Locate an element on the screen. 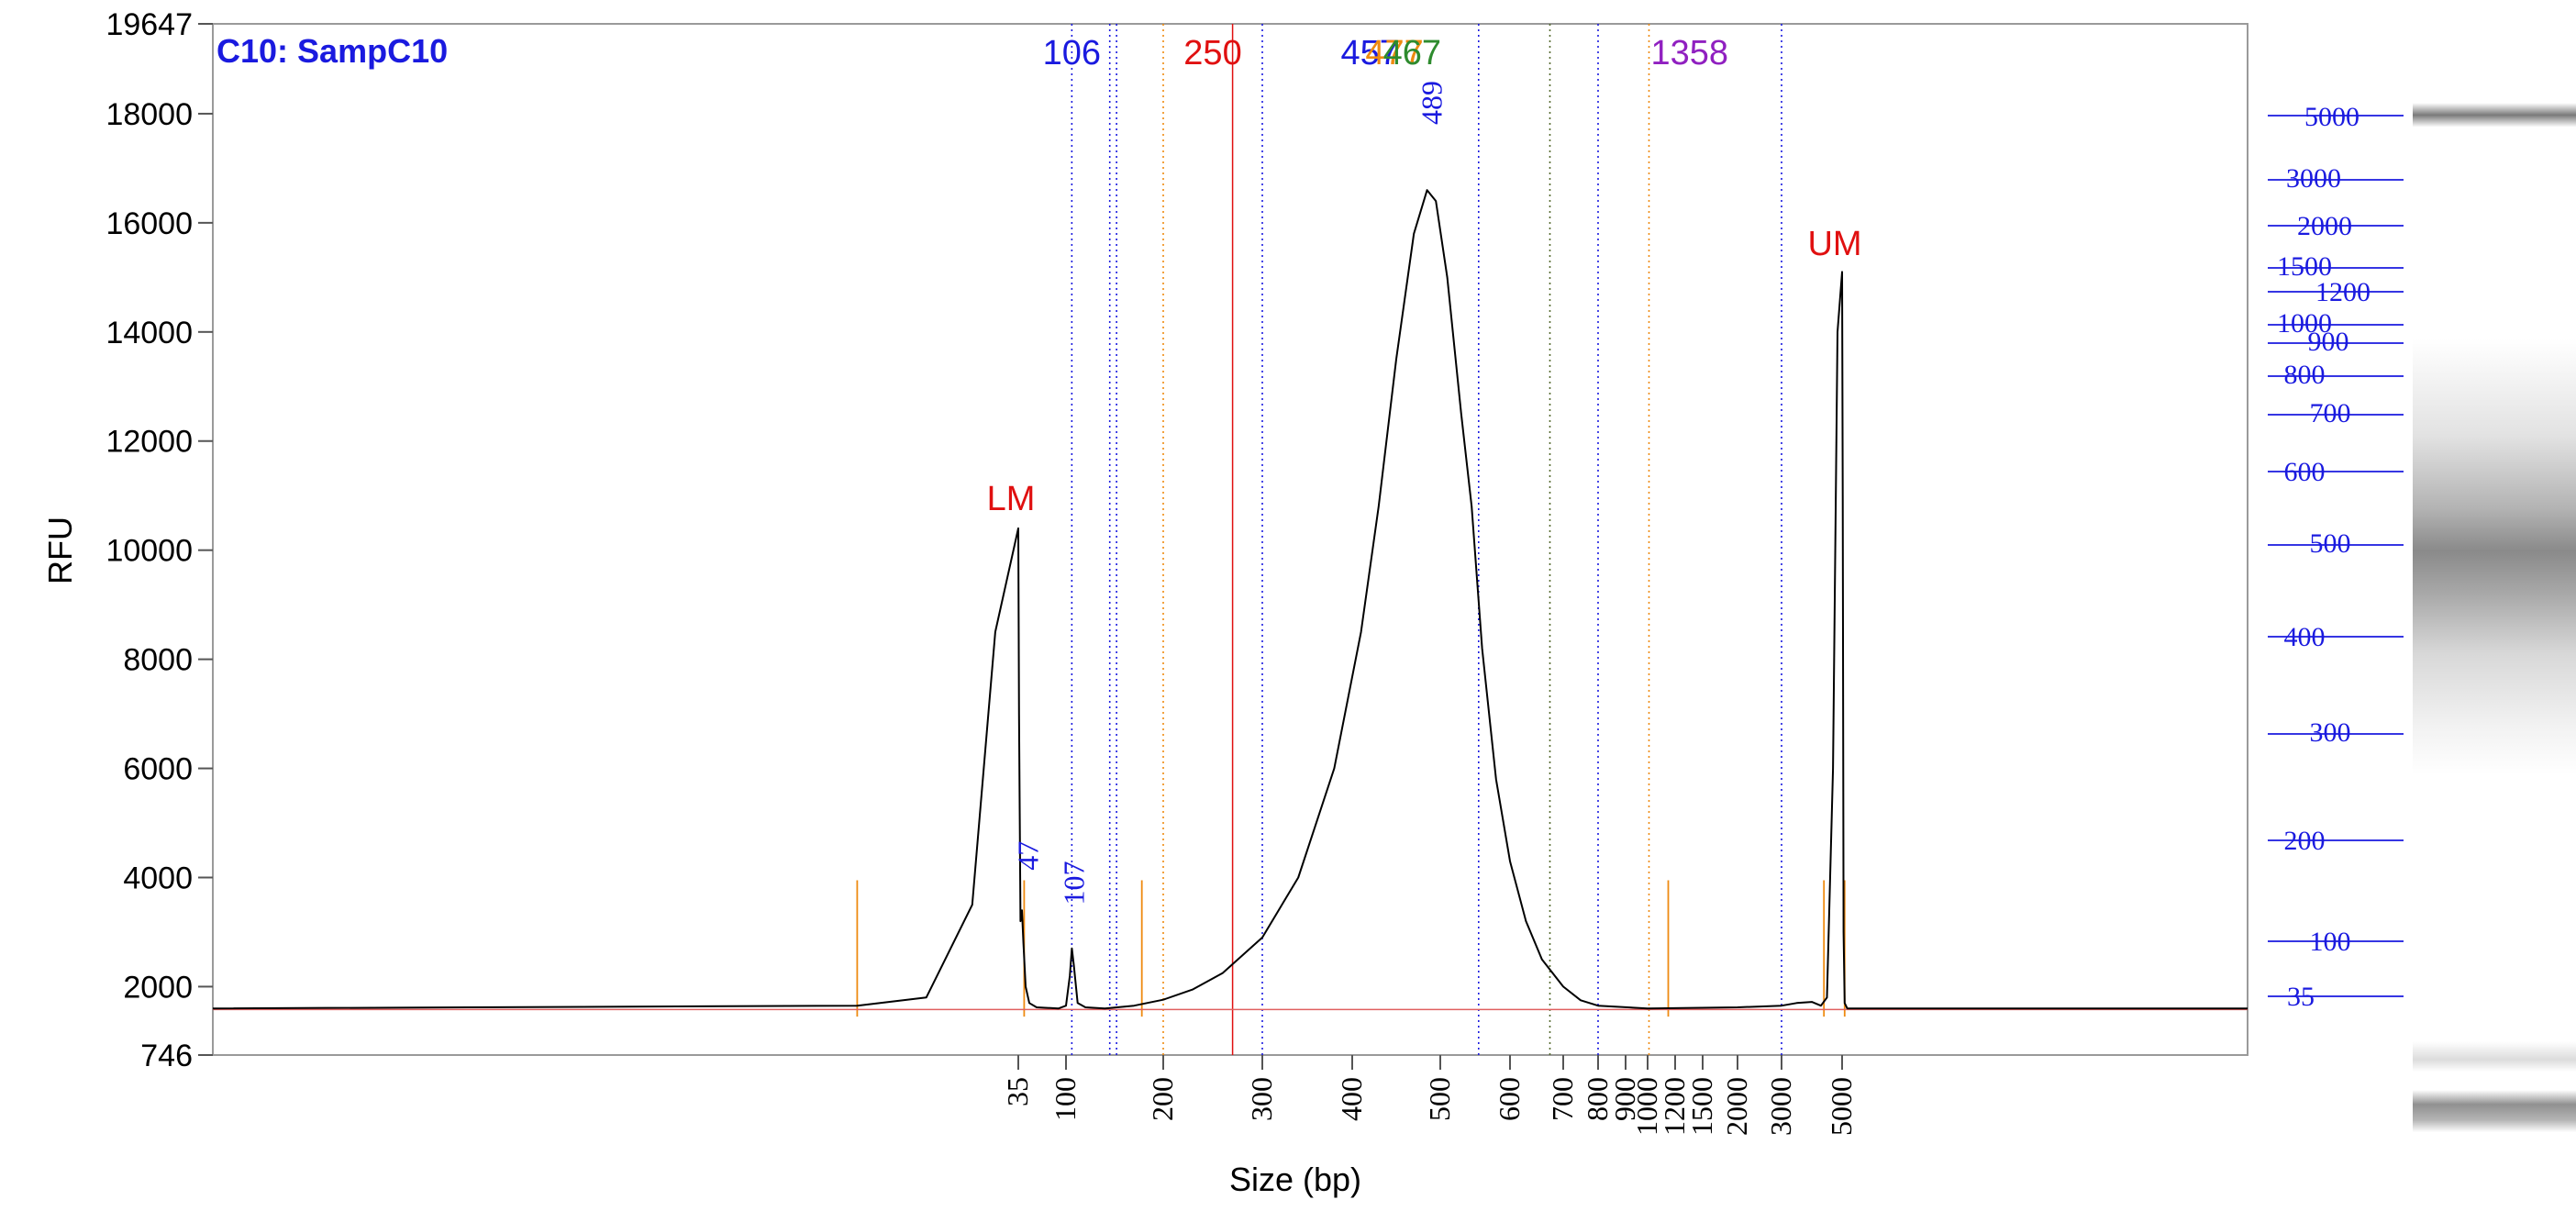  x-tick-label-1200: 1200 is located at coordinates (1674, 1106).